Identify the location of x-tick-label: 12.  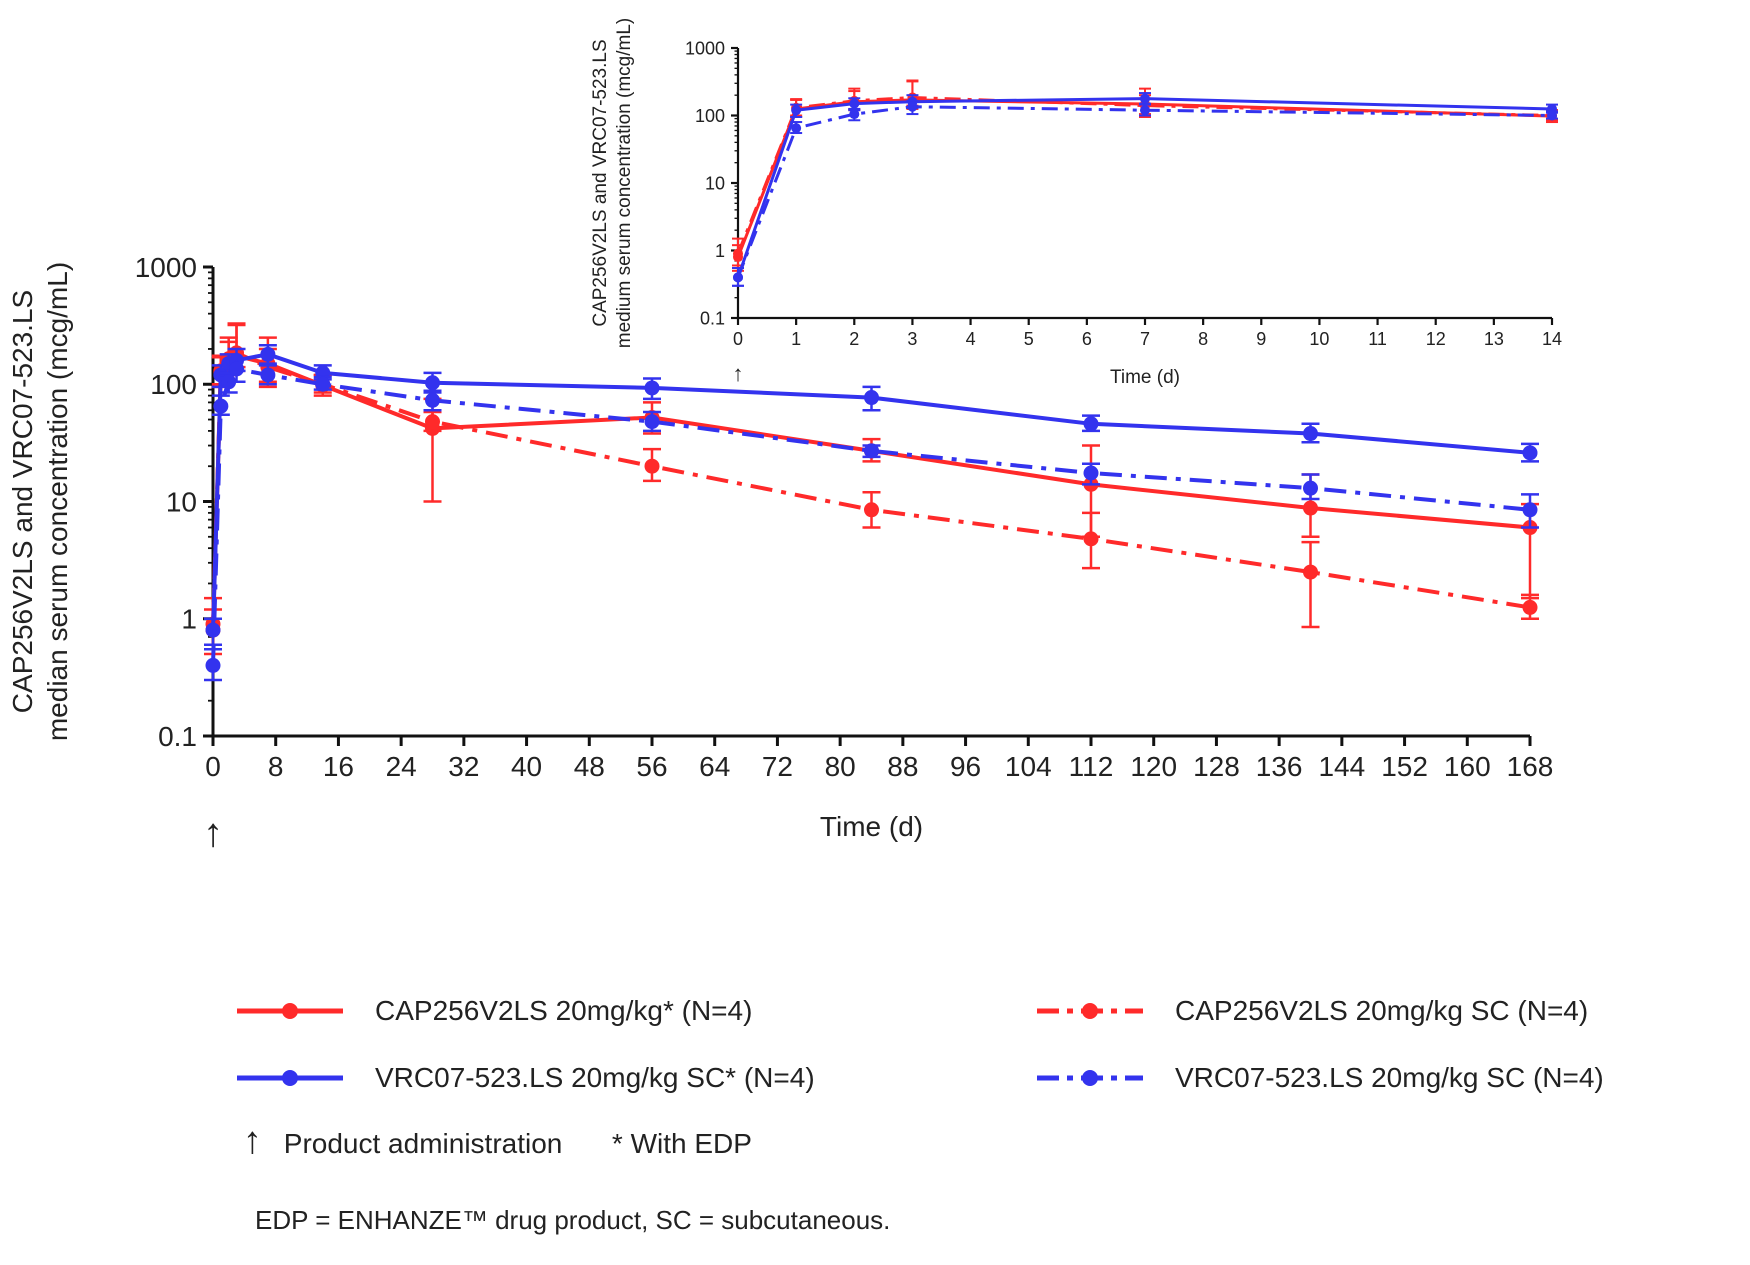
(1436, 339).